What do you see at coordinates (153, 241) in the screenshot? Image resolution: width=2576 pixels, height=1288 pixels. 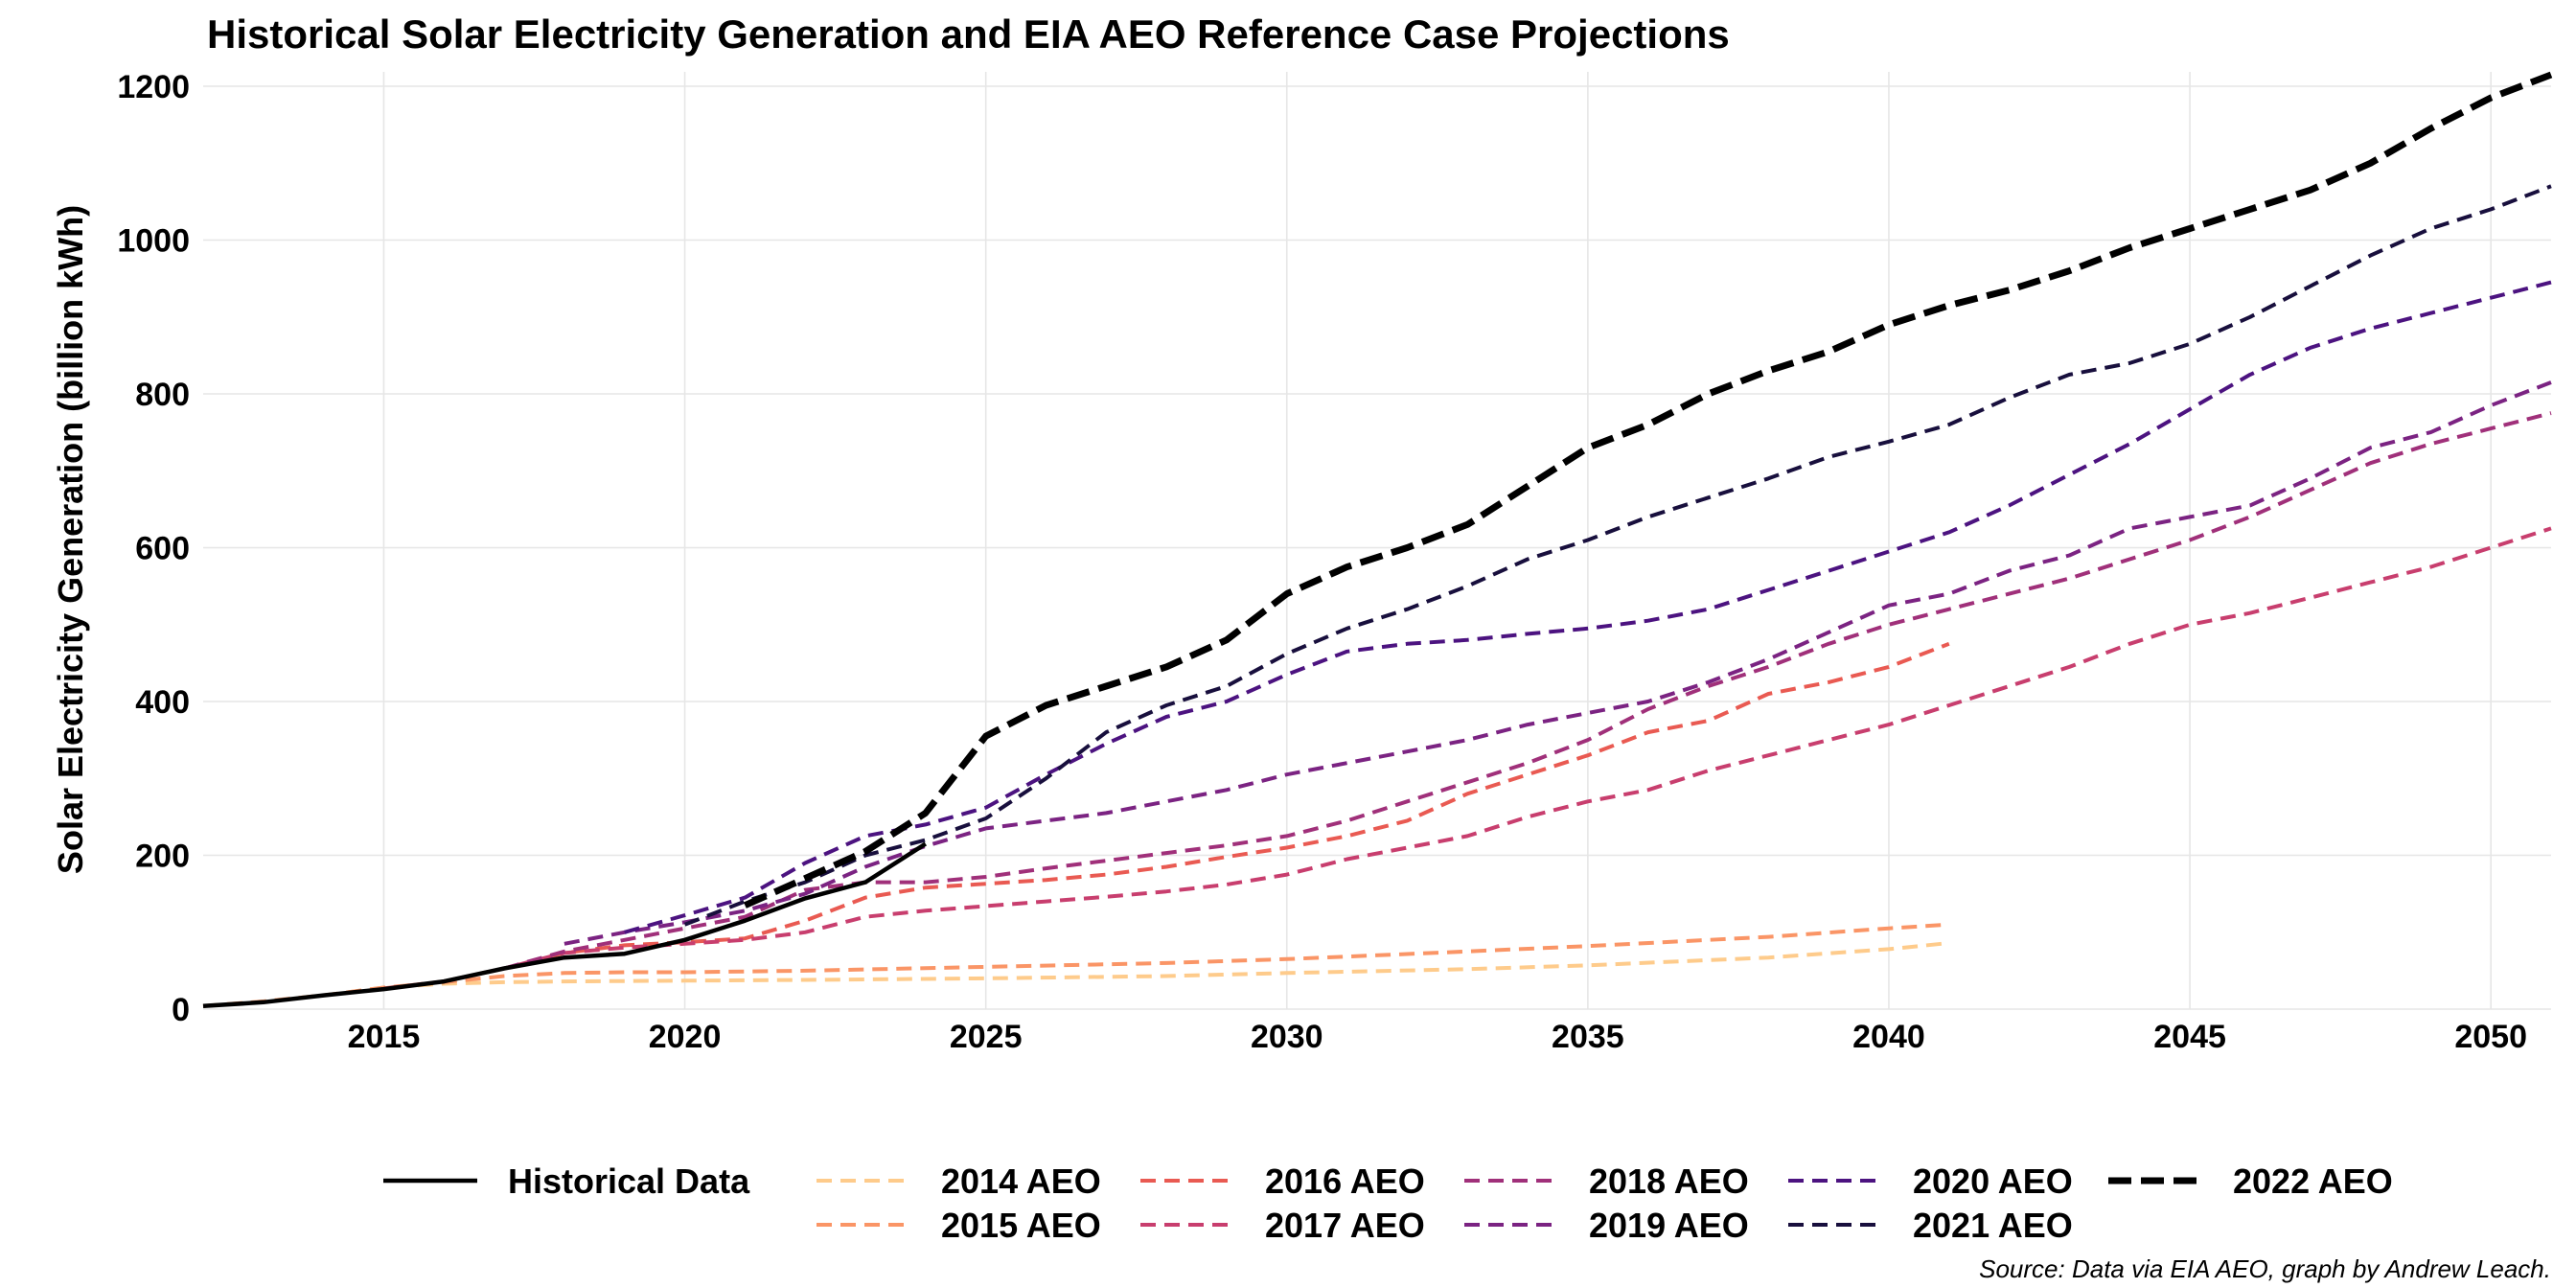 I see `y-tick-label: 1000` at bounding box center [153, 241].